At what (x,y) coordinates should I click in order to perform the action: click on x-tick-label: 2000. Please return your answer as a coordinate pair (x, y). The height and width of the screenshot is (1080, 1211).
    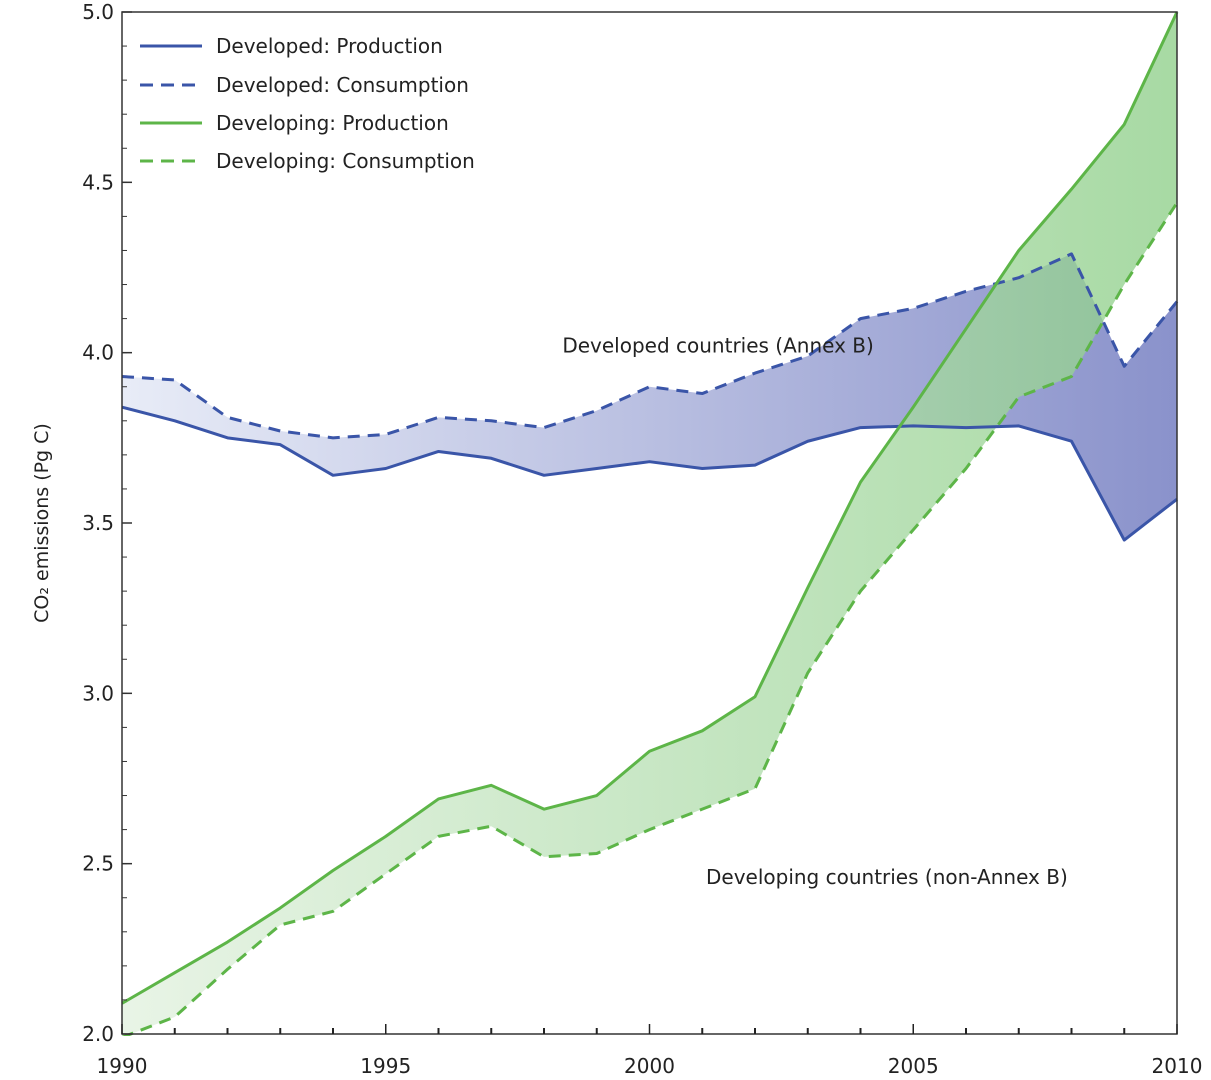
    Looking at the image, I should click on (649, 1066).